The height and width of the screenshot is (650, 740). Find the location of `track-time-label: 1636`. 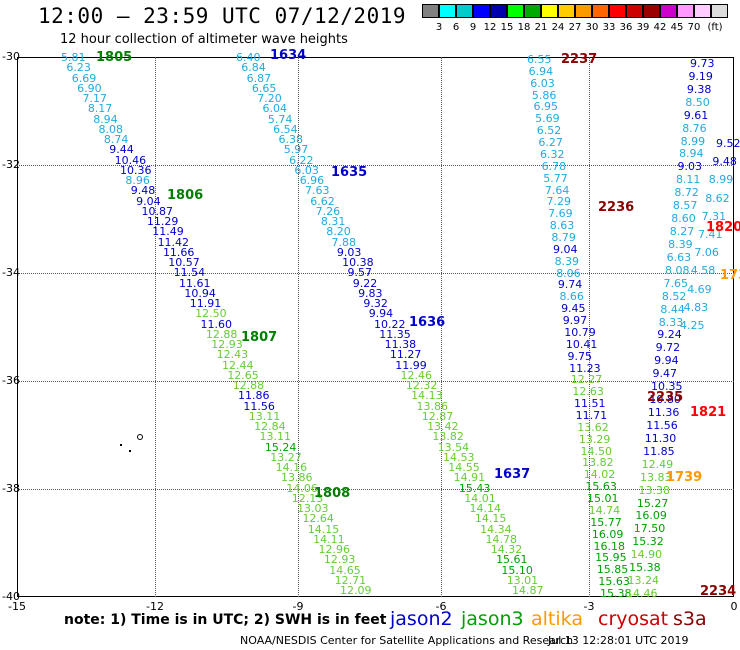

track-time-label: 1636 is located at coordinates (427, 322).